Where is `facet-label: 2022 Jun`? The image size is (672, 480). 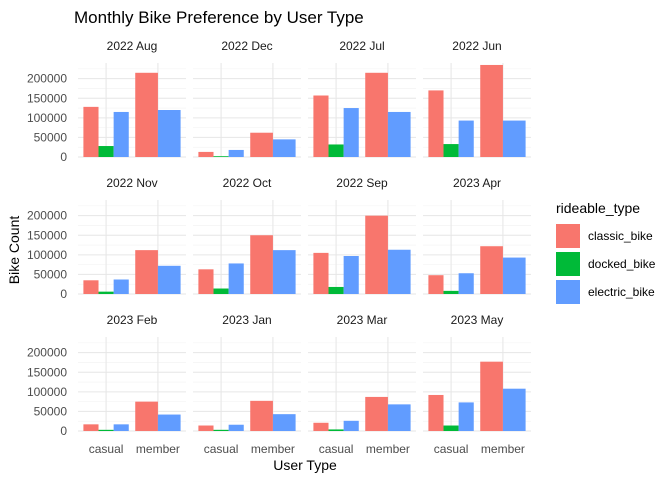
facet-label: 2022 Jun is located at coordinates (476, 46).